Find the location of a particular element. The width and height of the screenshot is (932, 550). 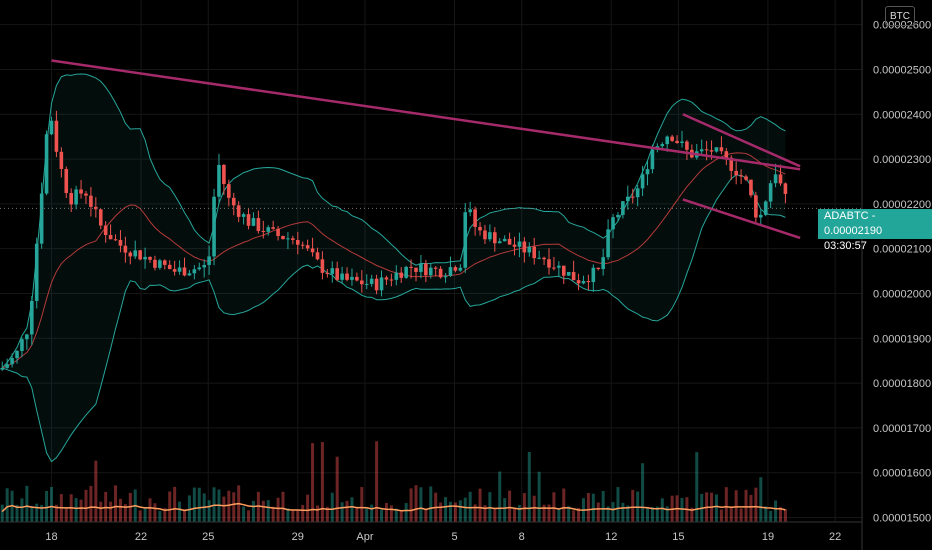

x-tick-label: 15 is located at coordinates (678, 537).